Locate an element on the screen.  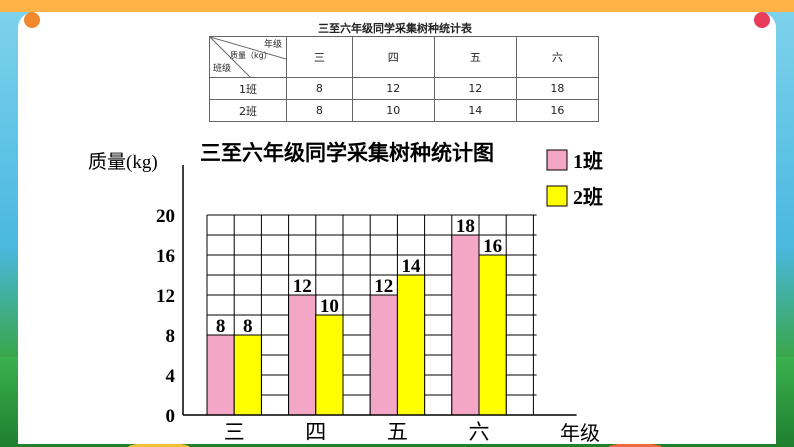
x-tick-label: 五 is located at coordinates (397, 432).